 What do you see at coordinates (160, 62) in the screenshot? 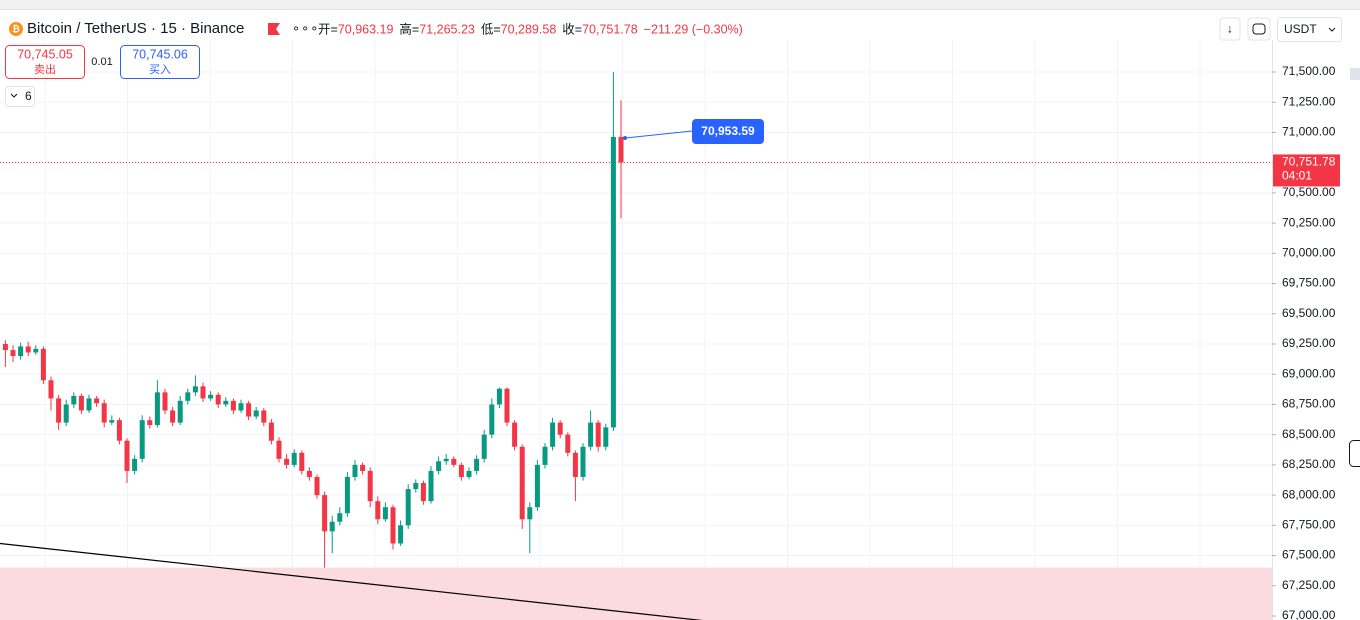
I see `buy-button` at bounding box center [160, 62].